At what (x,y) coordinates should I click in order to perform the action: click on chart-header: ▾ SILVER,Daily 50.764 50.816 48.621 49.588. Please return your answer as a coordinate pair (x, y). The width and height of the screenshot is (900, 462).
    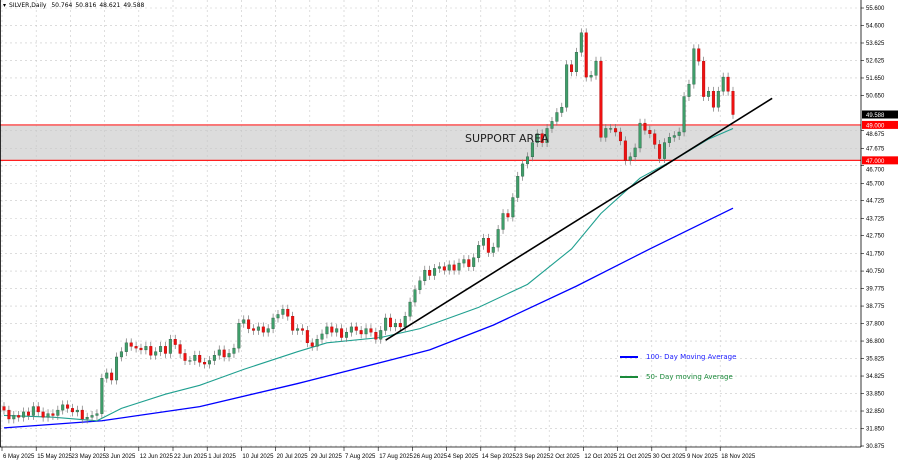
    Looking at the image, I should click on (75, 5).